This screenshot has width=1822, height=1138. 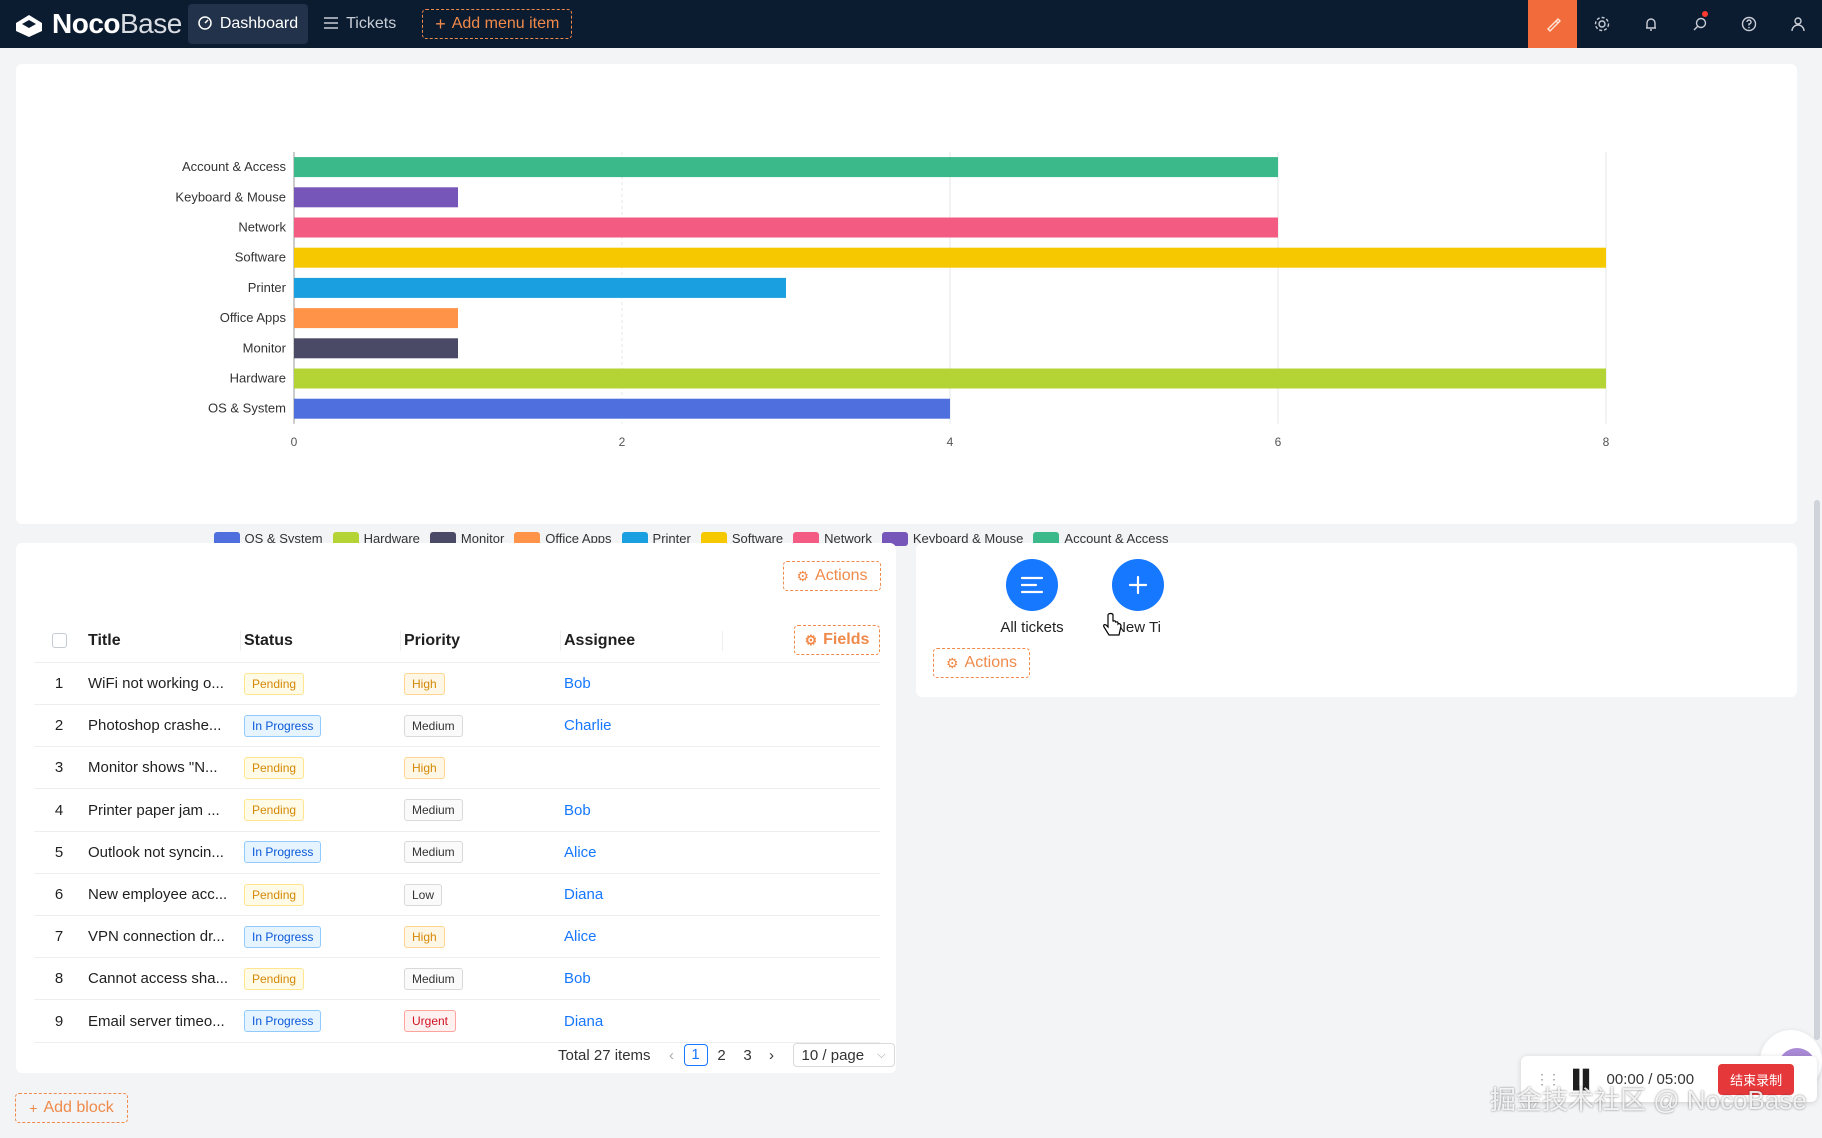 I want to click on legend-item: Network, so click(x=832, y=538).